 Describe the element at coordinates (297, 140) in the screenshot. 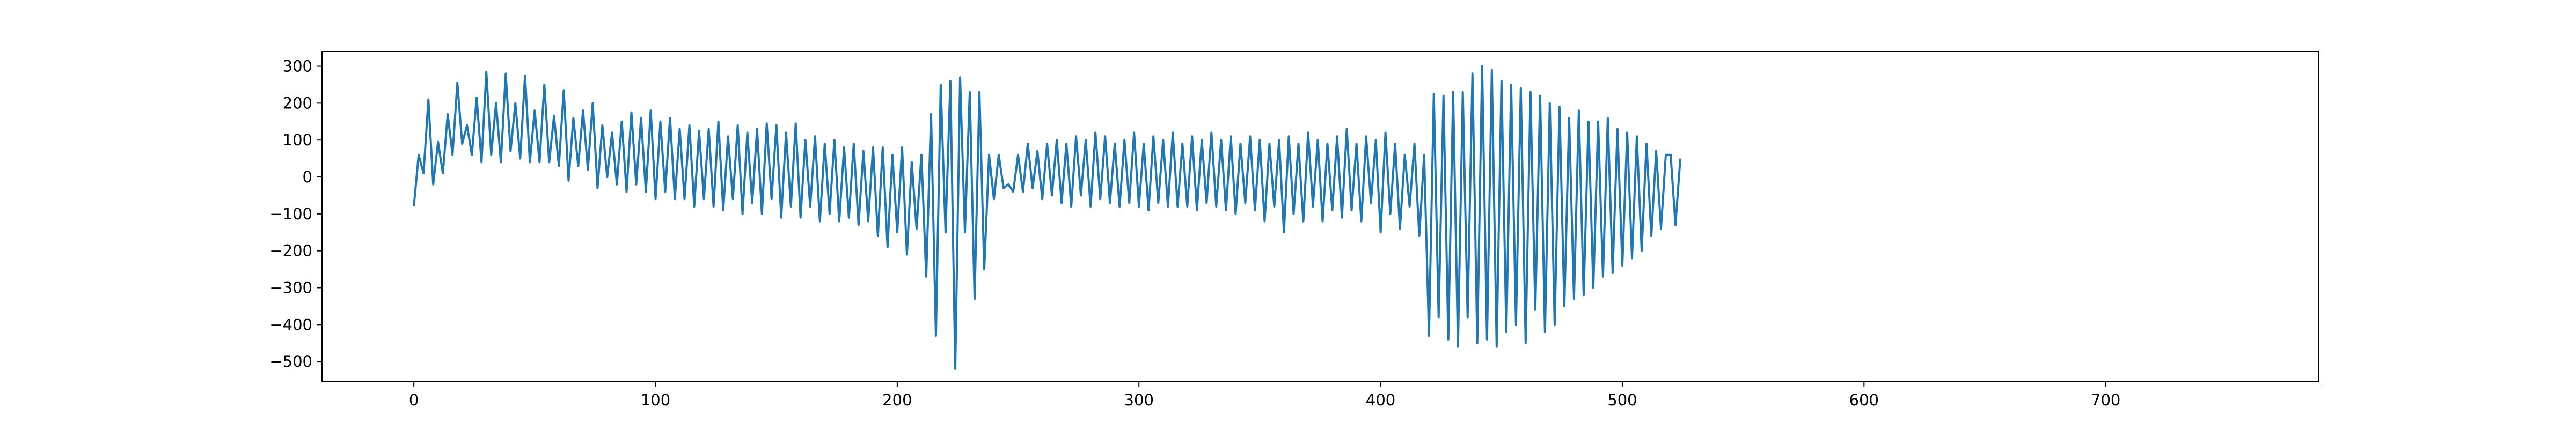

I see `y-tick-label: 100` at that location.